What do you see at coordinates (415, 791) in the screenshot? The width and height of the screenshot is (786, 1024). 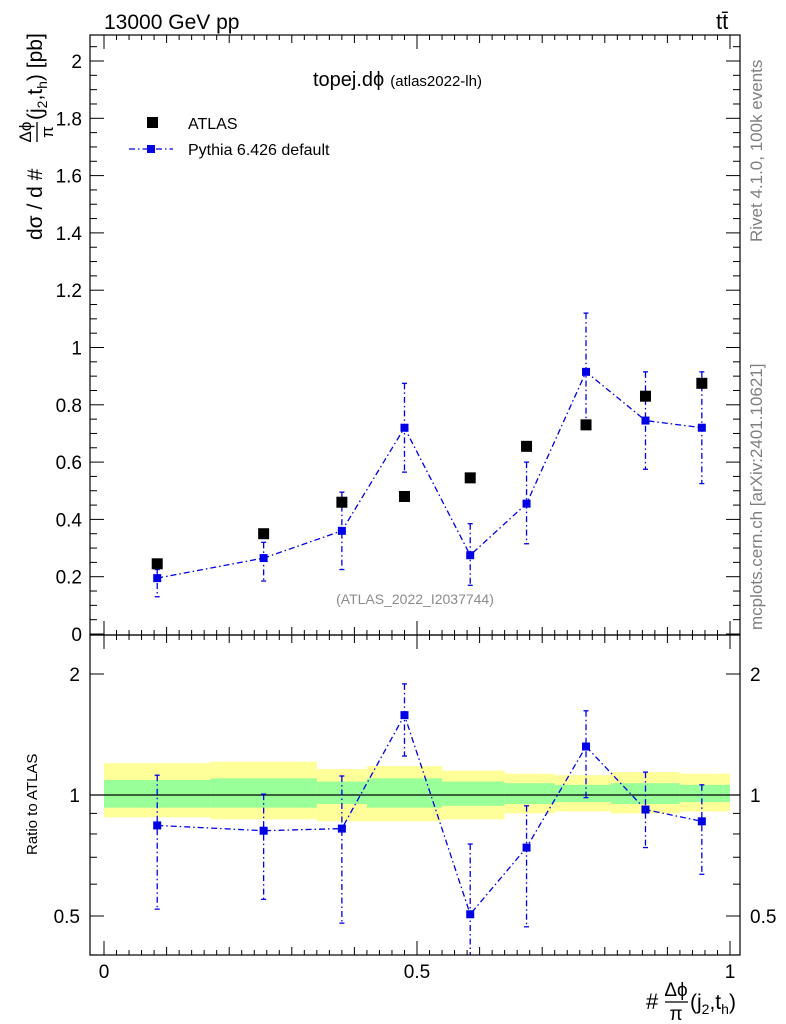 I see `ratio-uncertainty-bands` at bounding box center [415, 791].